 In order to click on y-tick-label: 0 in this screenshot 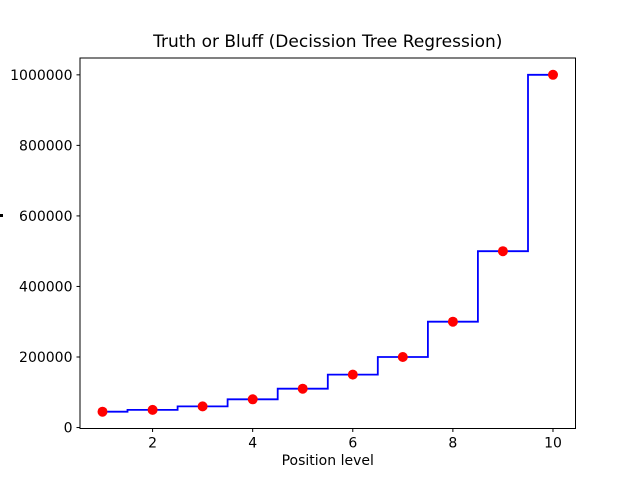, I will do `click(68, 429)`.